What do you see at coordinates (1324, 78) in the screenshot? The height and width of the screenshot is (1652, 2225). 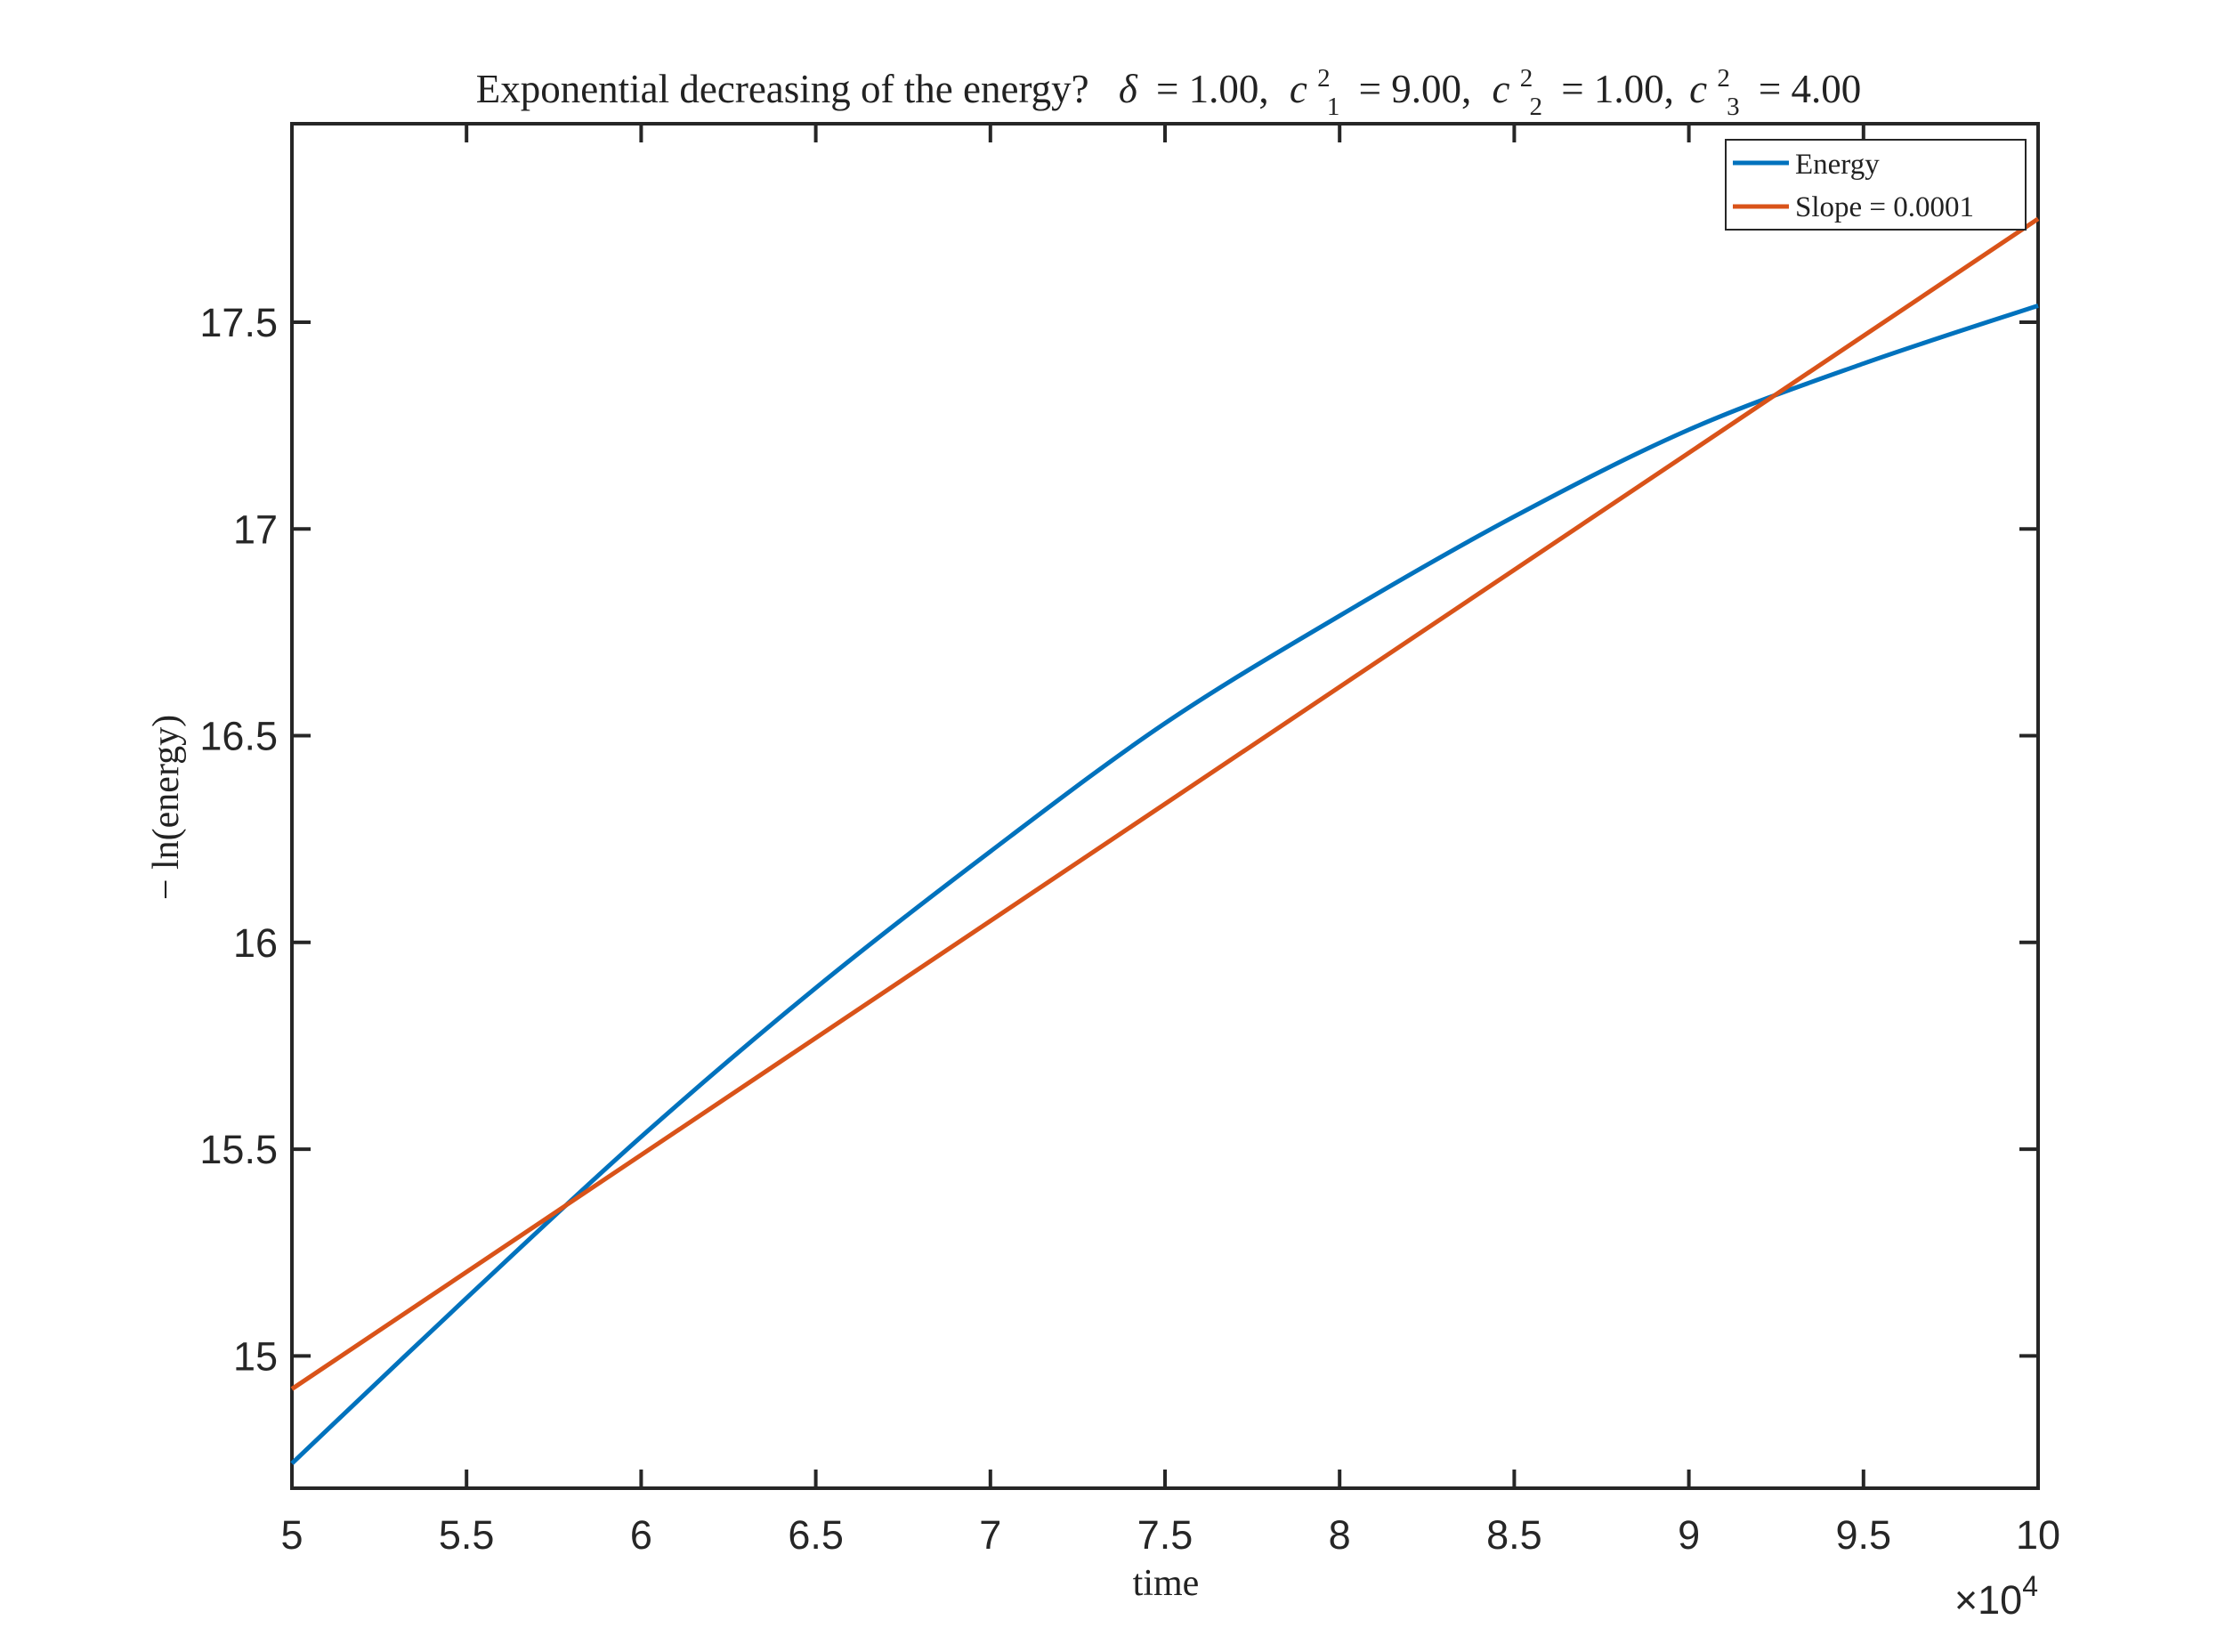 I see `title-c1-sup: 2` at bounding box center [1324, 78].